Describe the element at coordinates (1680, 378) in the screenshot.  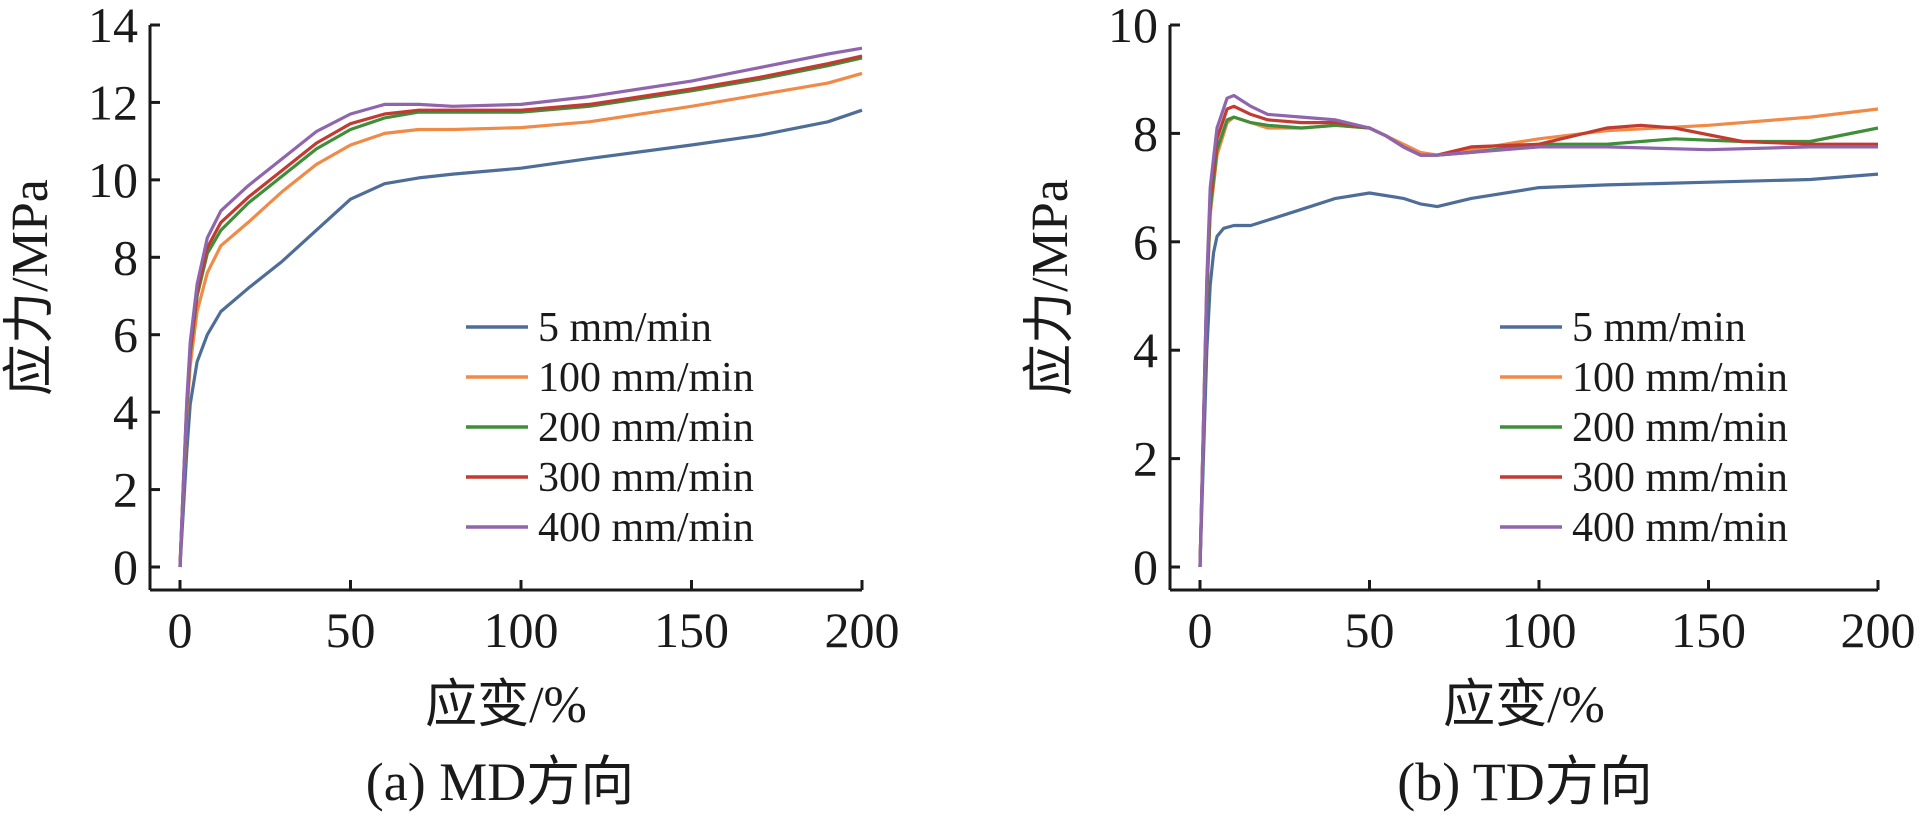
I see `td-legend-label: 100 mm/min` at that location.